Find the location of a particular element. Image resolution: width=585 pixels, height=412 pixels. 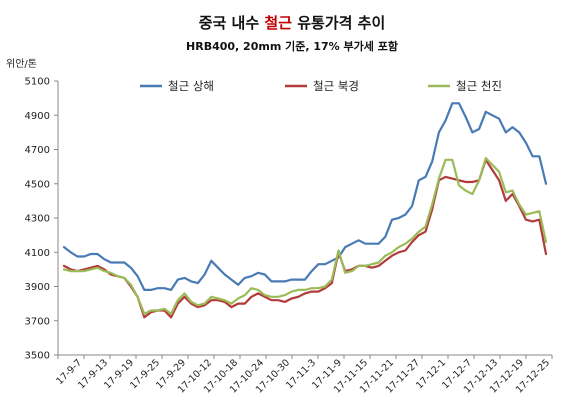

y-tick-label: 4700 is located at coordinates (37, 150).